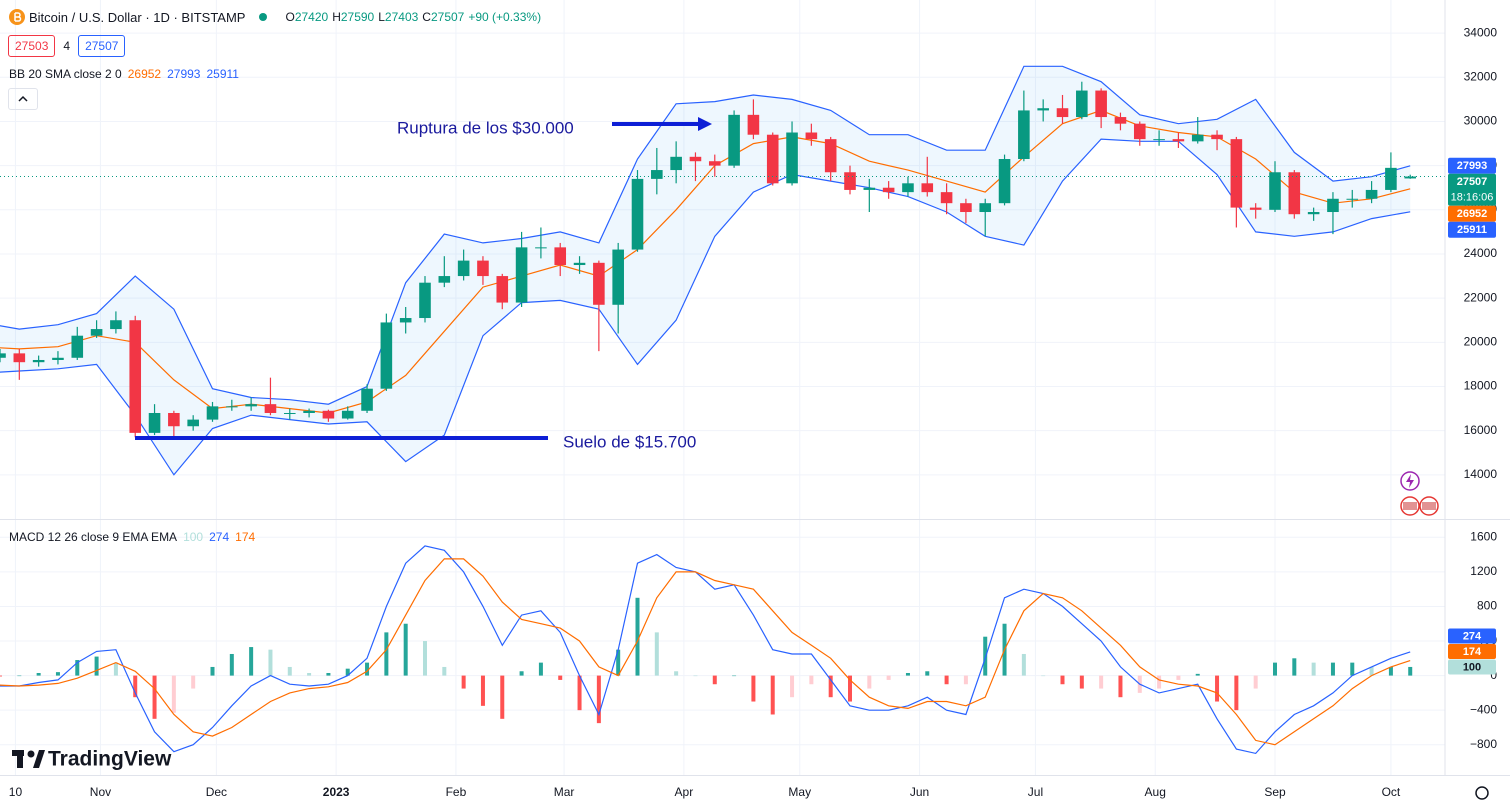 The width and height of the screenshot is (1510, 810). Describe the element at coordinates (92, 759) in the screenshot. I see `logo: TradingView` at that location.